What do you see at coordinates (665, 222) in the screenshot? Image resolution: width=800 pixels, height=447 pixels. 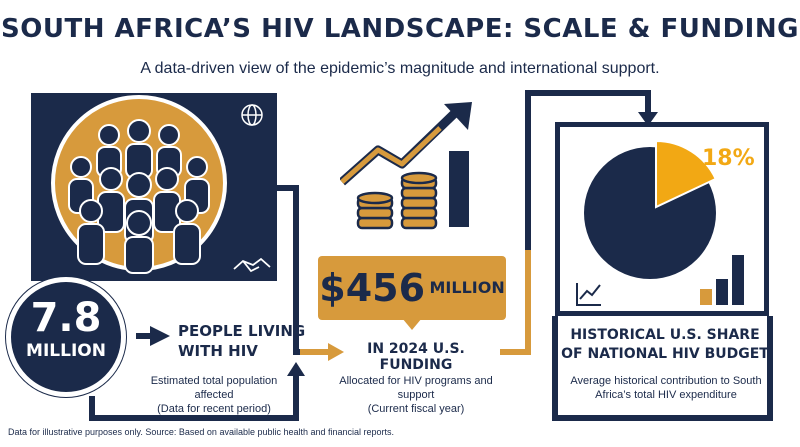 I see `pie-chart-icon: 18%` at bounding box center [665, 222].